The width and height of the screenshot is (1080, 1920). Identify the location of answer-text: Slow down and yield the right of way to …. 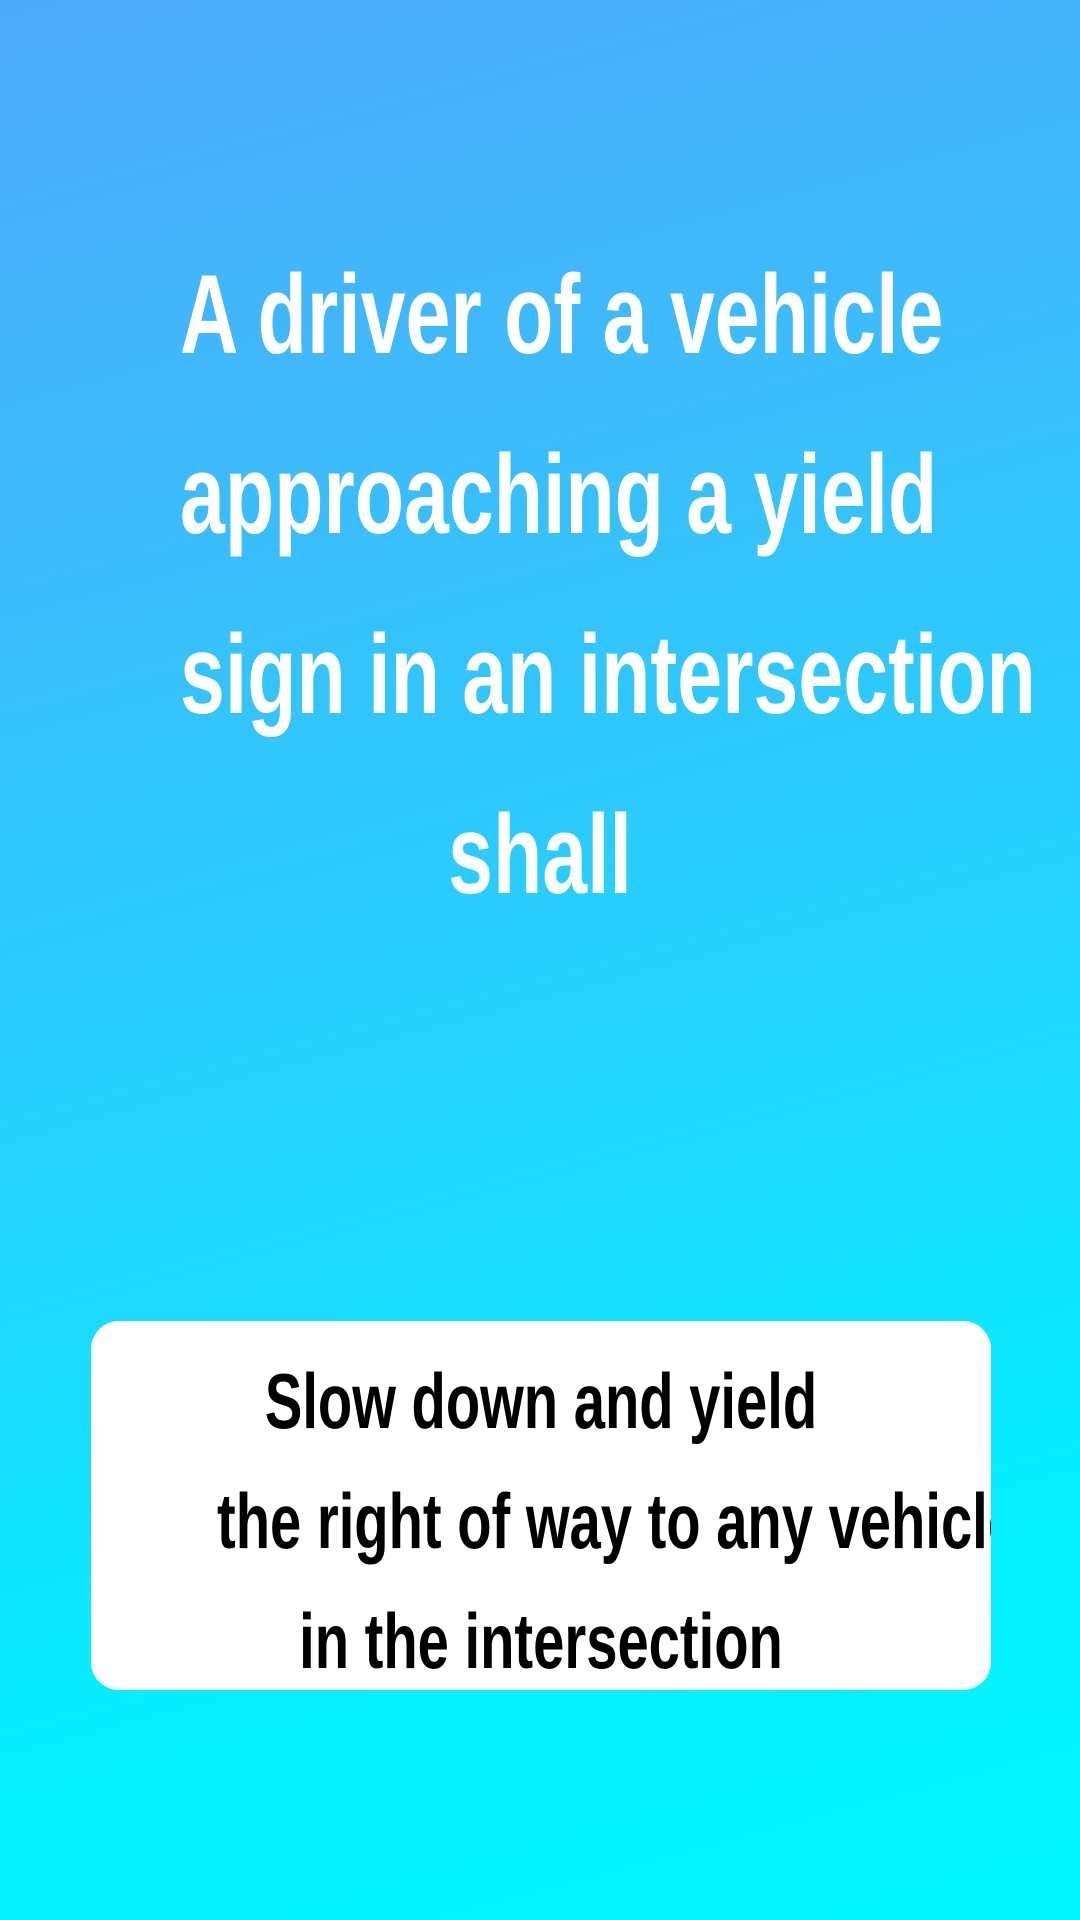
(604, 1515).